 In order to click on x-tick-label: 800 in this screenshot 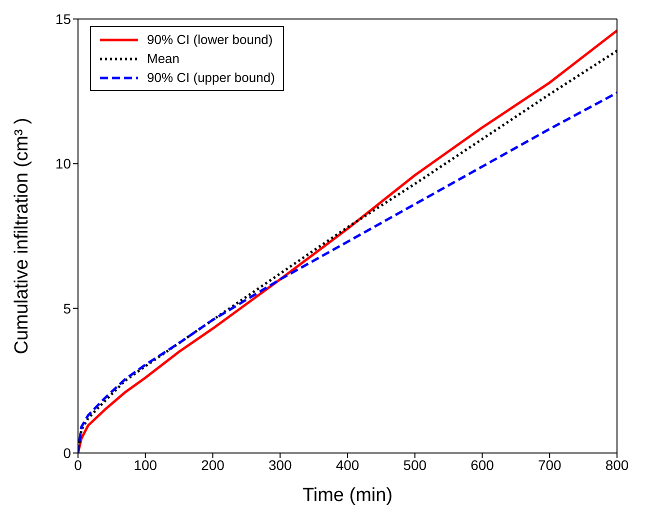, I will do `click(617, 464)`.